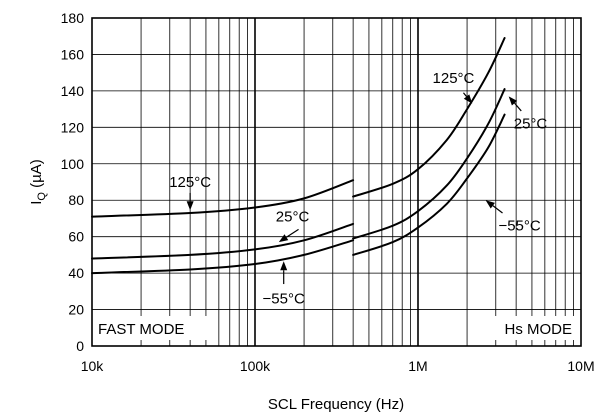 This screenshot has height=418, width=597. I want to click on fast-mode-label-bg, so click(153, 328).